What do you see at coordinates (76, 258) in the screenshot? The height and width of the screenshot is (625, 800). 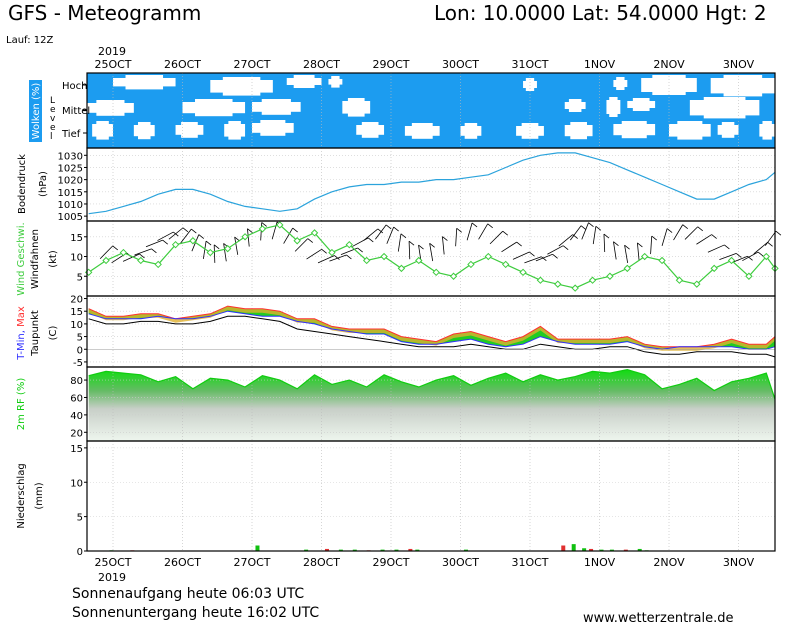 I see `y-tick-label: 10` at bounding box center [76, 258].